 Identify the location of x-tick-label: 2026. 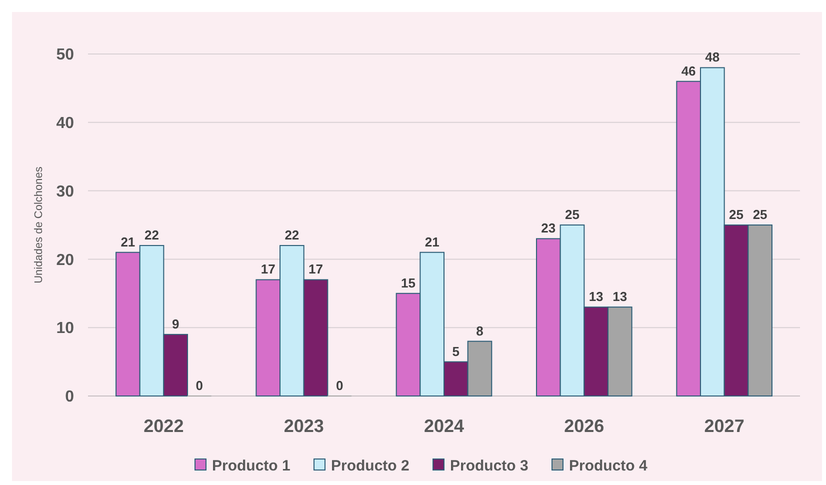
(584, 426).